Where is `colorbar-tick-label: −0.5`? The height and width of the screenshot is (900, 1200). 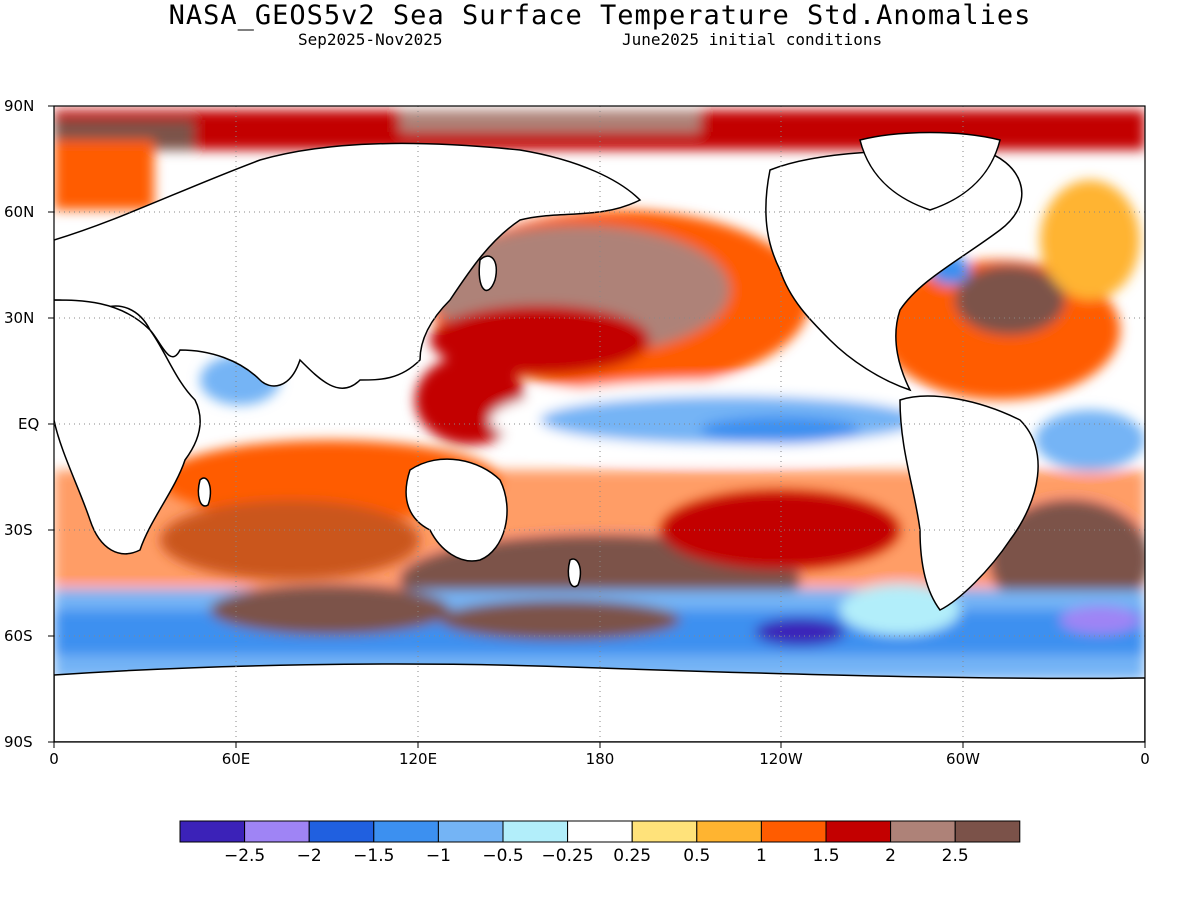 colorbar-tick-label: −0.5 is located at coordinates (503, 856).